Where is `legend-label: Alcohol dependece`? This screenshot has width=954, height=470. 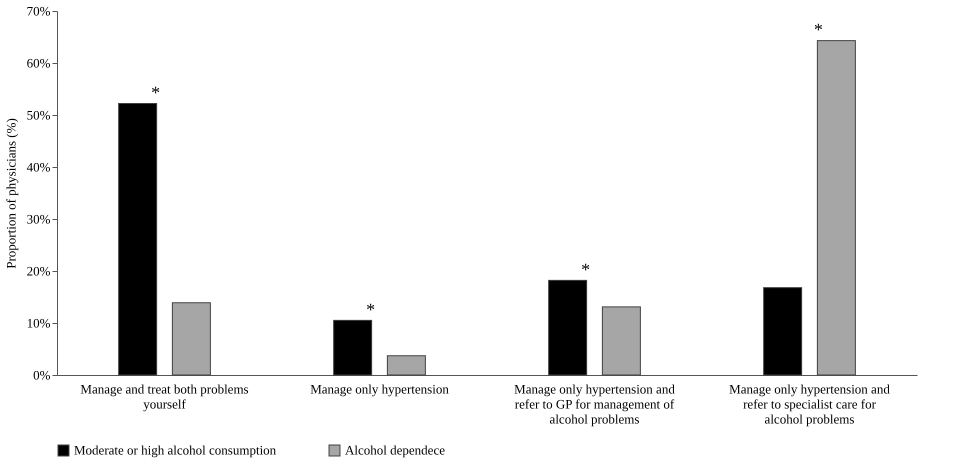 legend-label: Alcohol dependece is located at coordinates (395, 450).